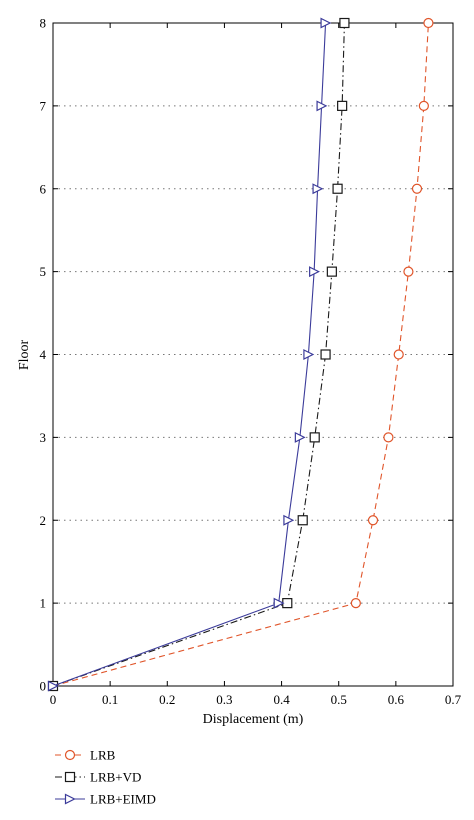 The width and height of the screenshot is (474, 820). Describe the element at coordinates (453, 699) in the screenshot. I see `x-tick-label: 0.7` at that location.